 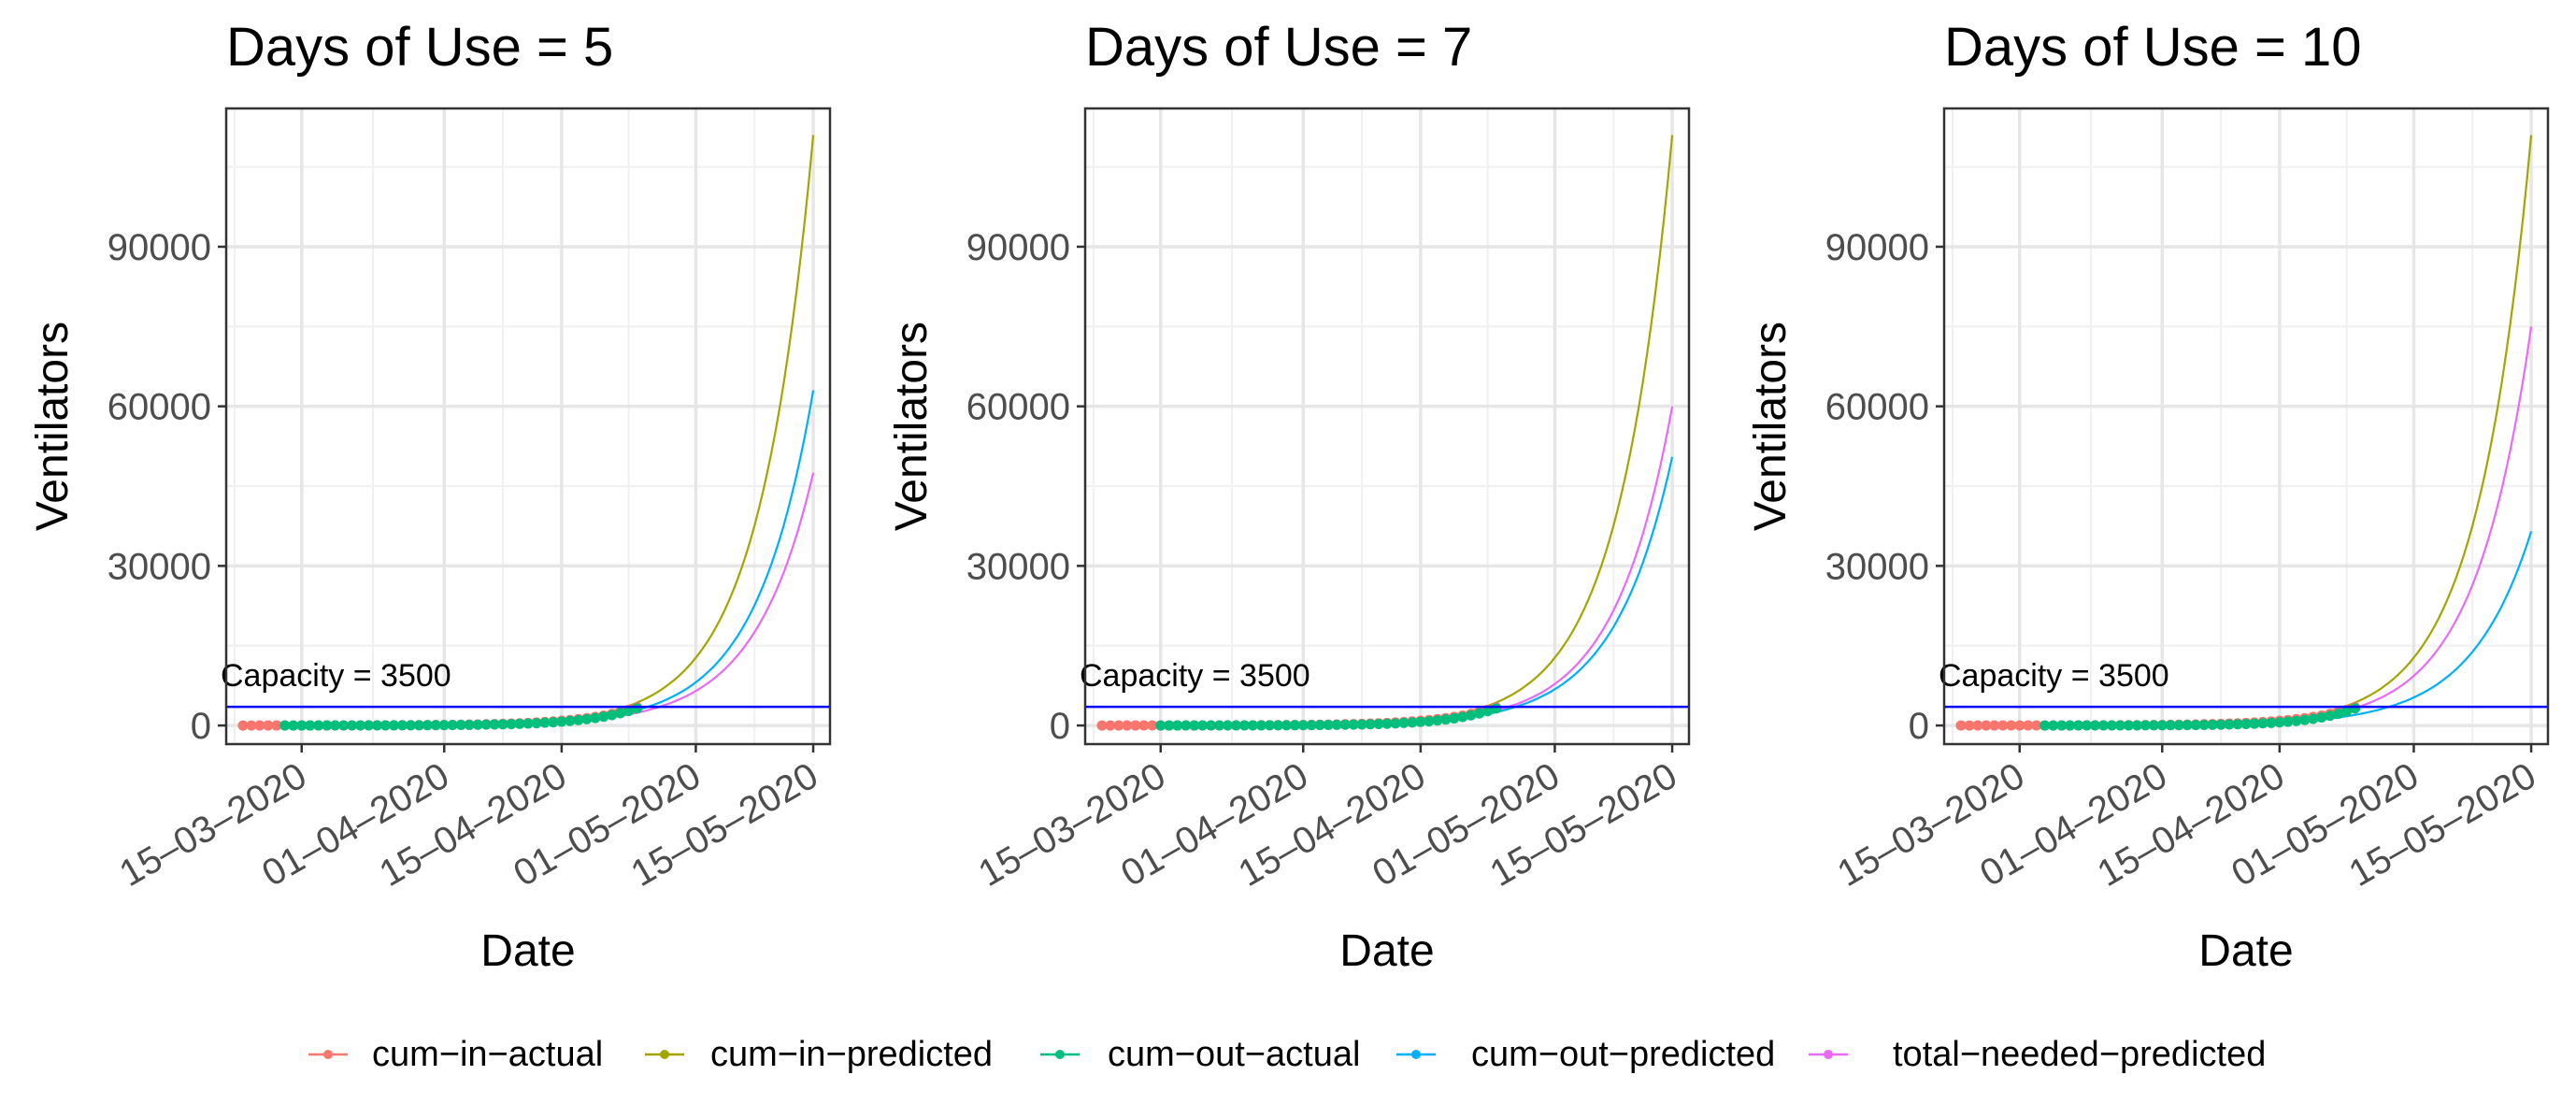 I want to click on legend-key-total-needed-predicted-point, so click(x=1828, y=1054).